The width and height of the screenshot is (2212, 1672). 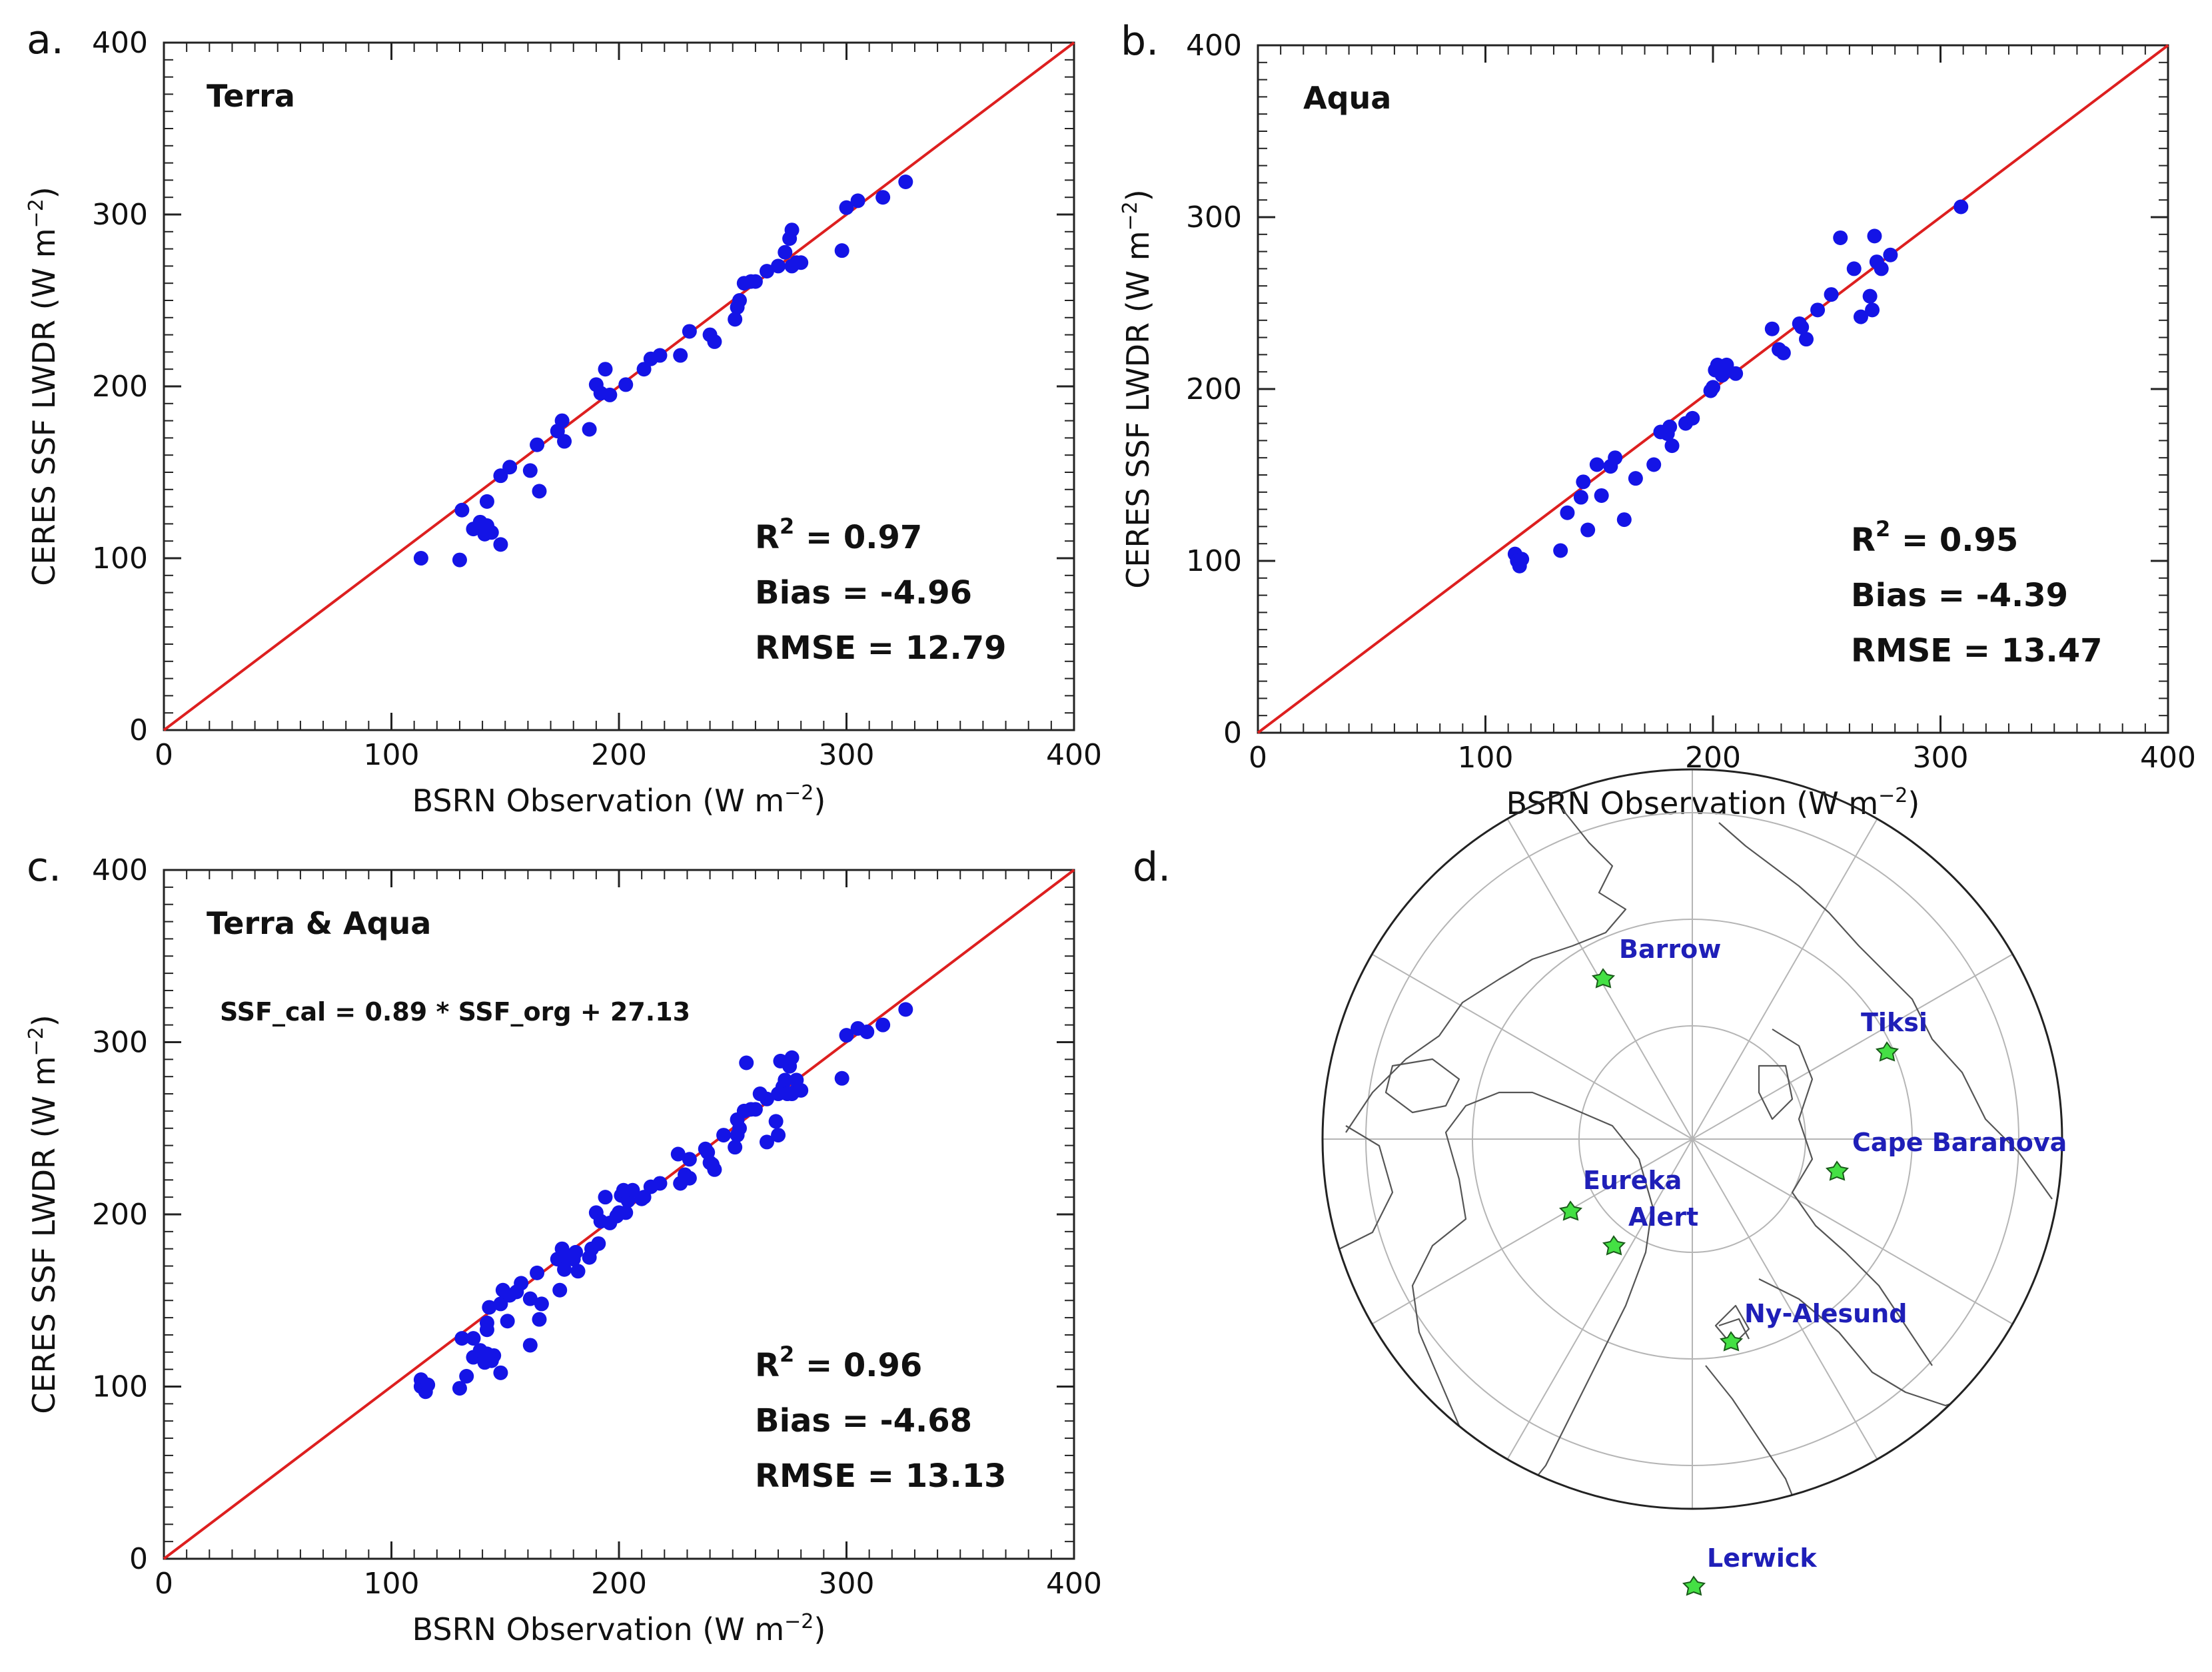 I want to click on graticule, so click(x=1692, y=1139).